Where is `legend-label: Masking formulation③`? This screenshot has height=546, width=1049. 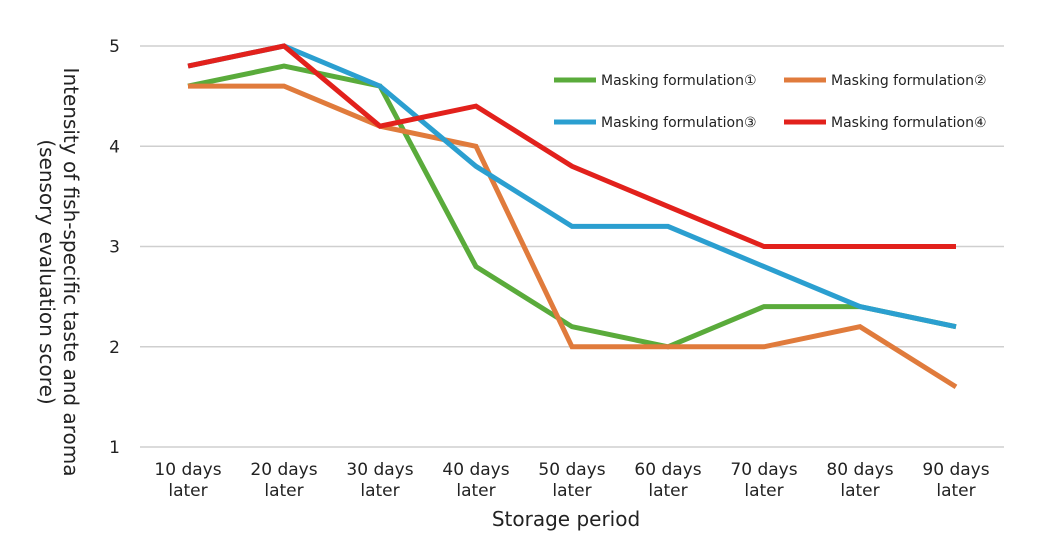
legend-label: Masking formulation③ is located at coordinates (679, 123).